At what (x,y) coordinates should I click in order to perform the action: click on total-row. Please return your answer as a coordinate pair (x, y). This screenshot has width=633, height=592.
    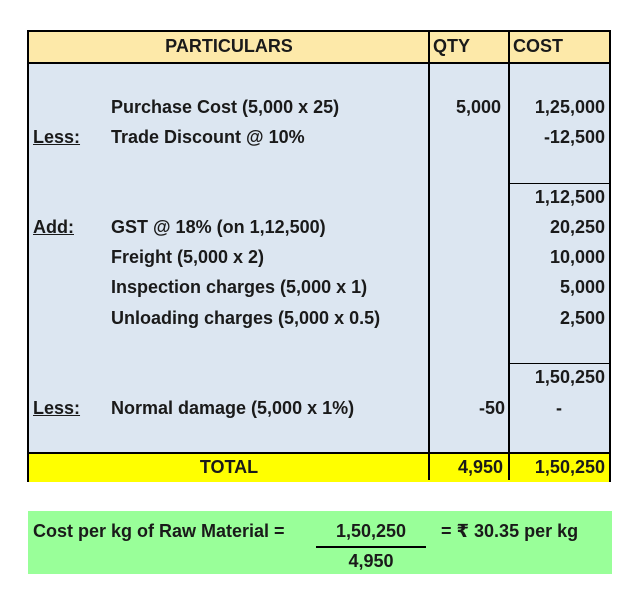
    Looking at the image, I should click on (319, 467).